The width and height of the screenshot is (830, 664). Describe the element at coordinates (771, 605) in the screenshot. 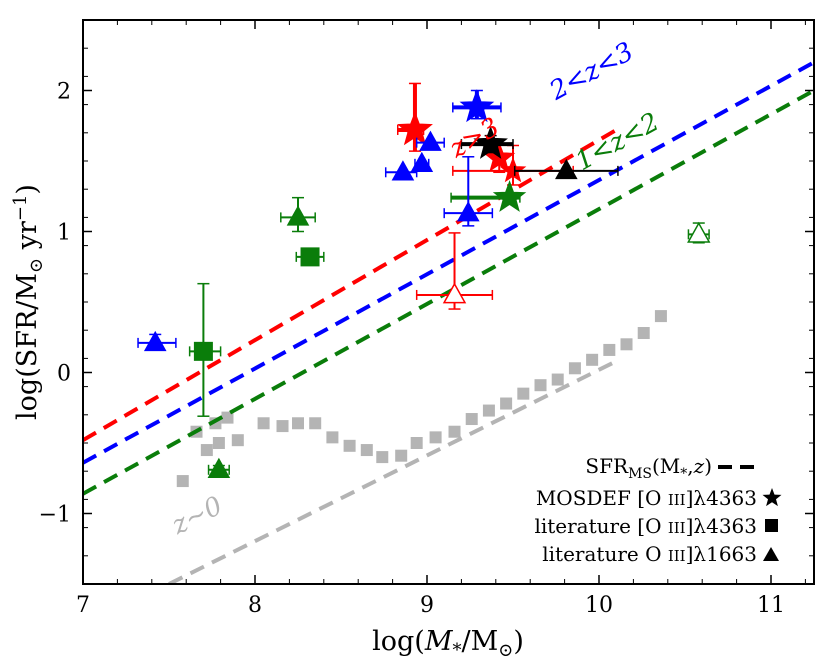

I see `x-tick-label: 11` at that location.